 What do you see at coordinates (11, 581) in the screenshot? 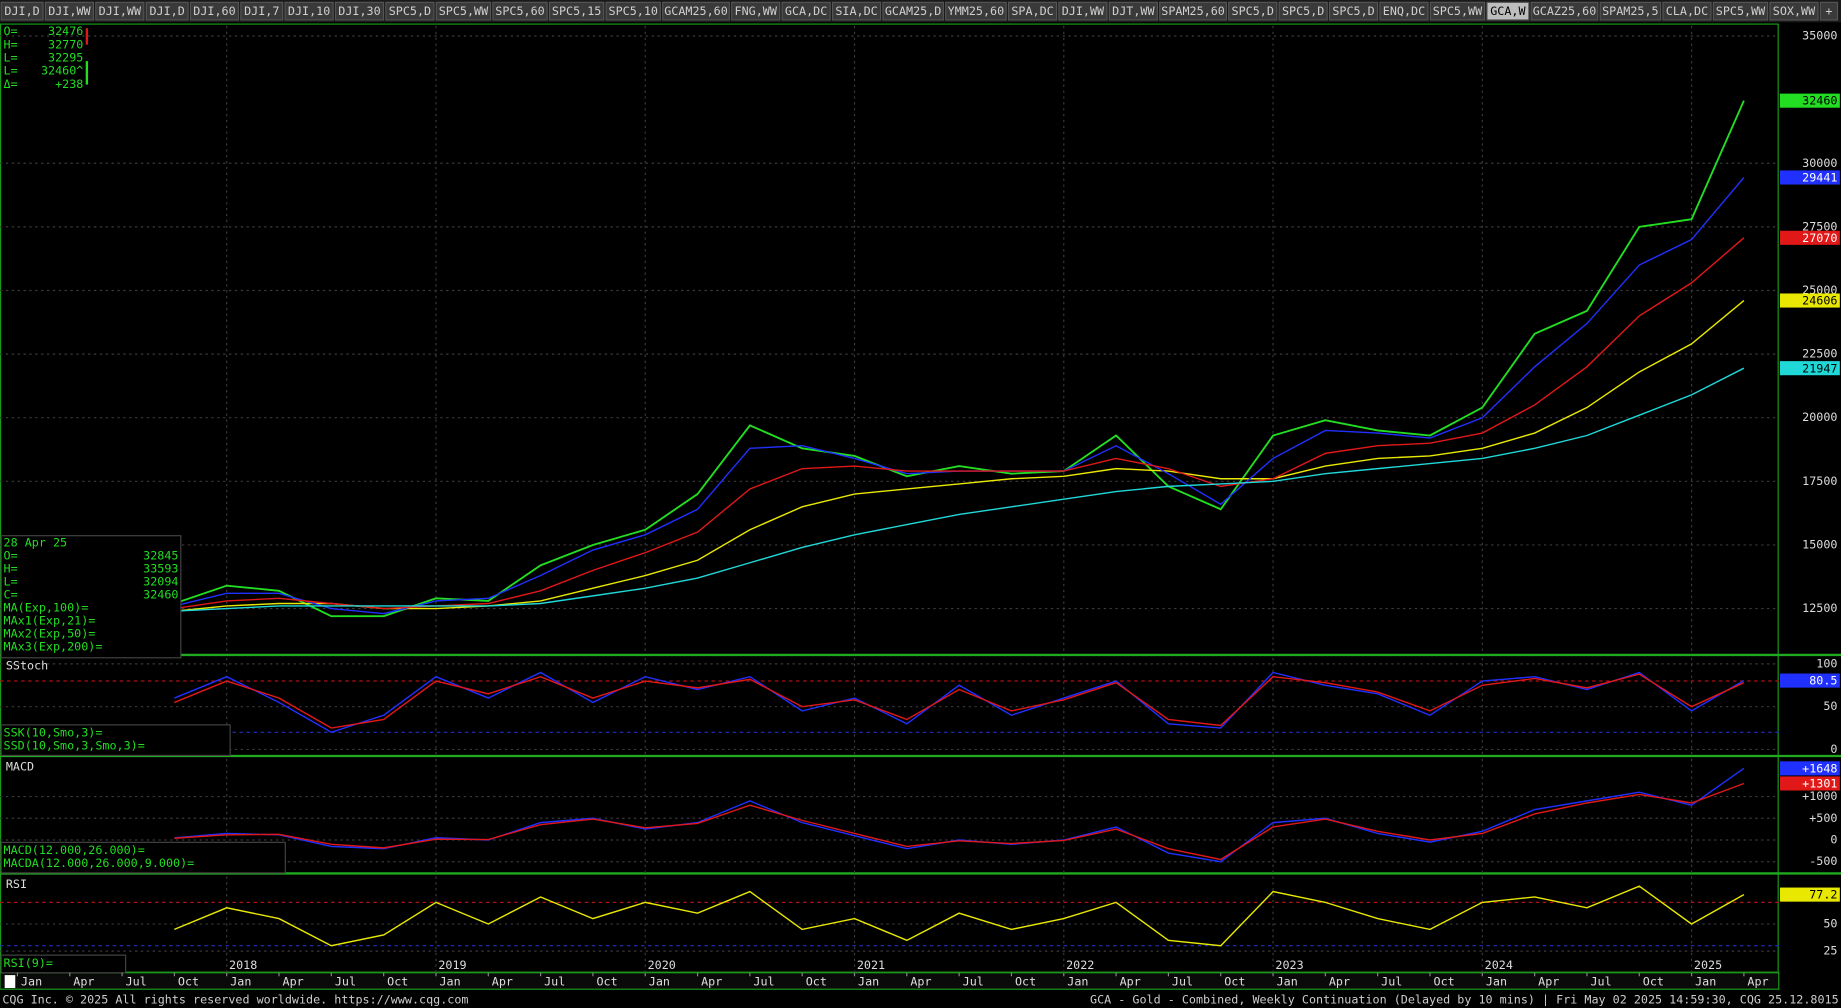
I see `readout-label: L=` at bounding box center [11, 581].